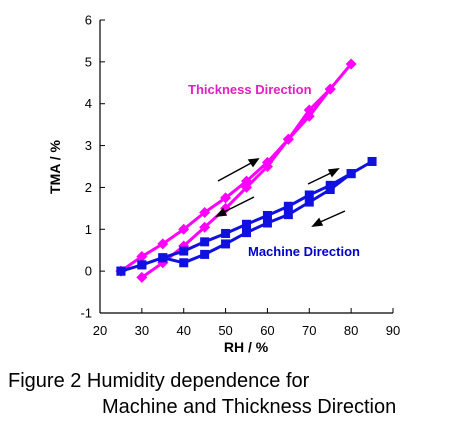 This screenshot has width=453, height=431. What do you see at coordinates (92, 167) in the screenshot?
I see `y-axis-ticks: -1 0 1 2 3 4 5 6` at bounding box center [92, 167].